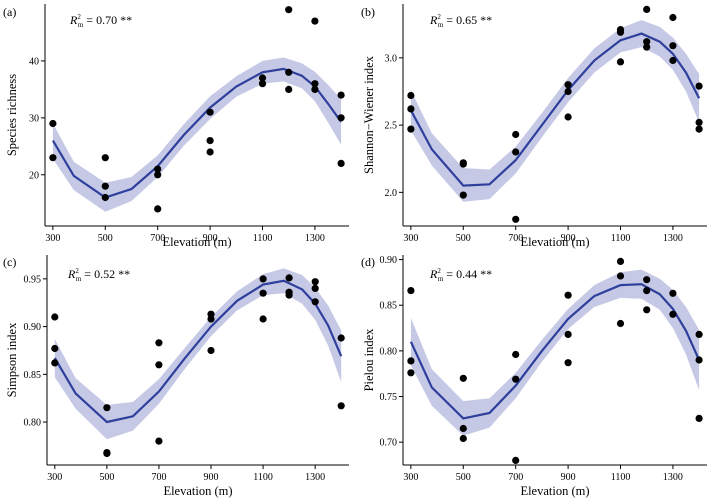  What do you see at coordinates (467, 274) in the screenshot?
I see `r-value: = 0.44 **` at bounding box center [467, 274].